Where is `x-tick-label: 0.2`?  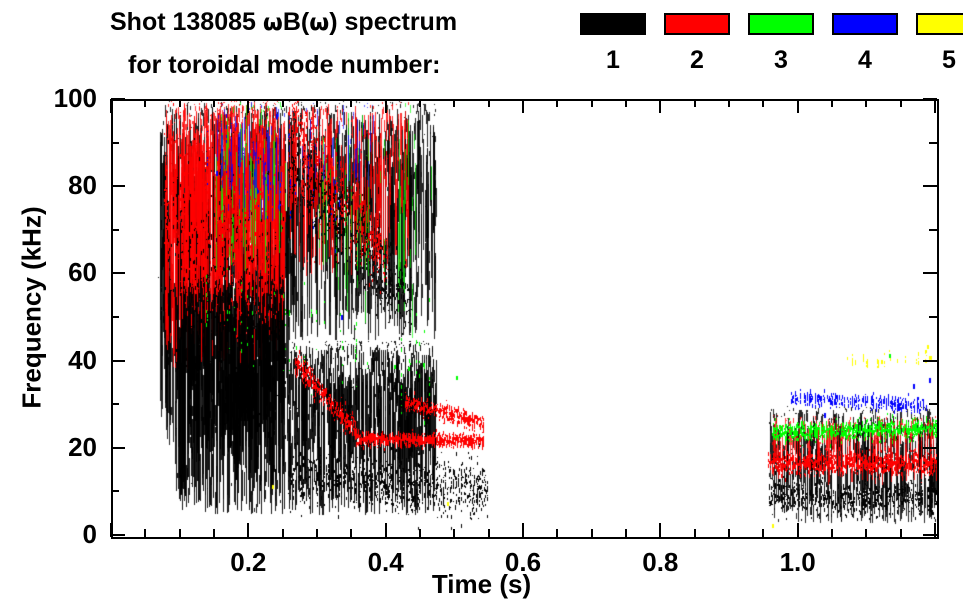 x-tick-label: 0.2 is located at coordinates (248, 562).